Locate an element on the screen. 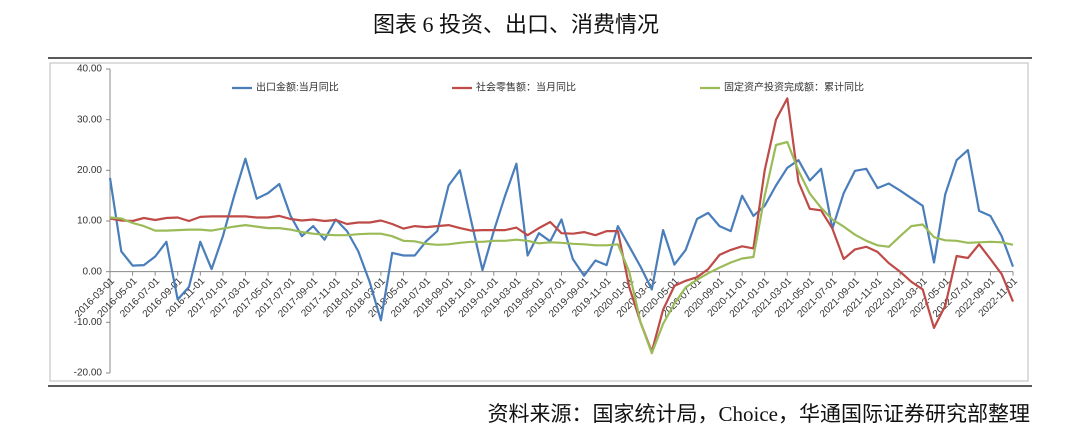 The image size is (1080, 440). y-tick-label: 30.00 is located at coordinates (89, 119).